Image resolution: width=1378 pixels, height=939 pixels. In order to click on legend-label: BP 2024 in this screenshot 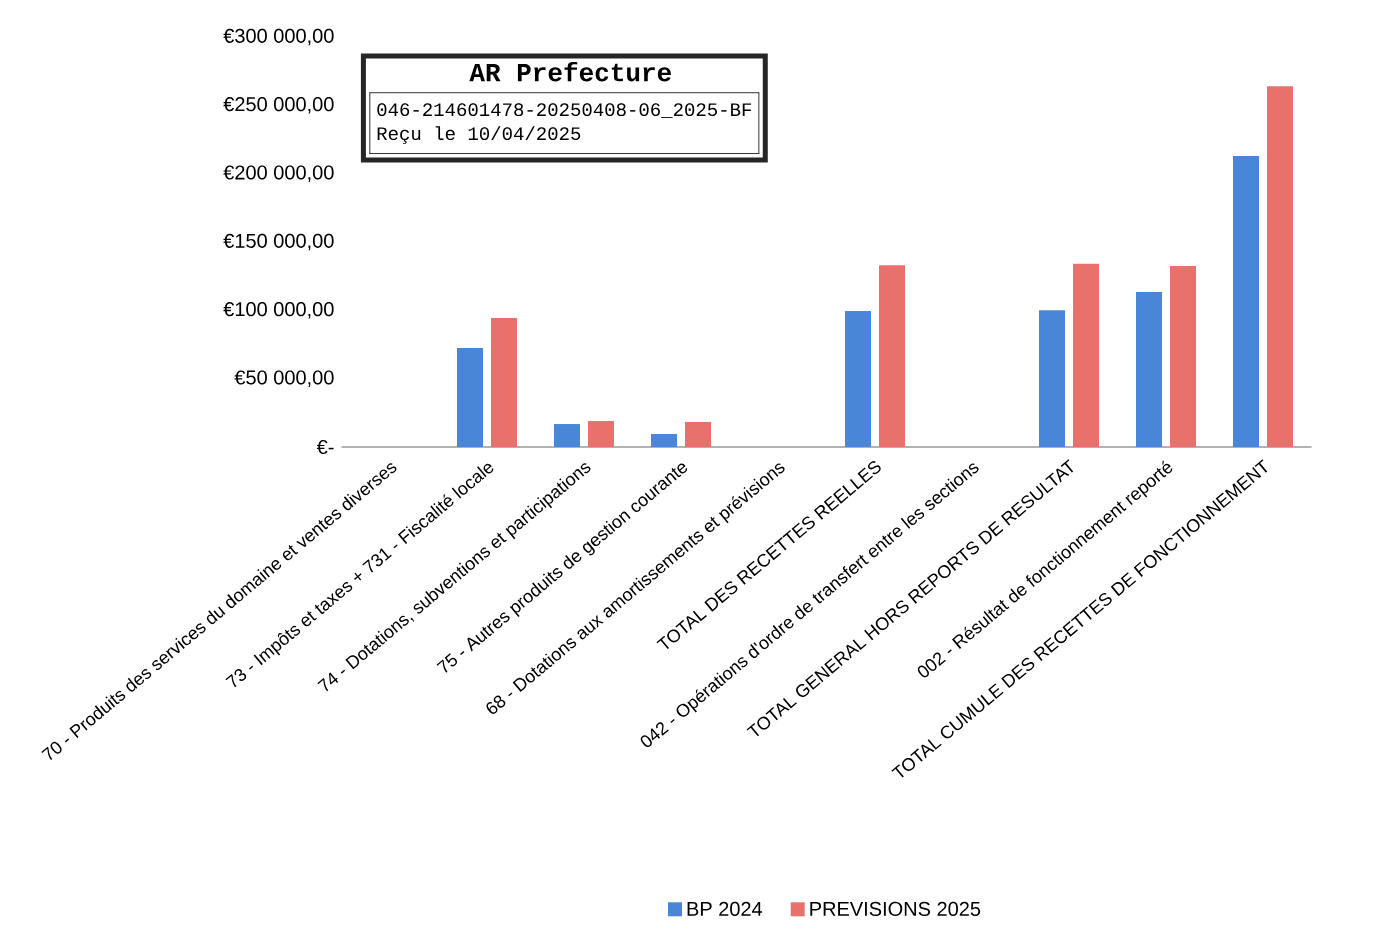, I will do `click(725, 908)`.